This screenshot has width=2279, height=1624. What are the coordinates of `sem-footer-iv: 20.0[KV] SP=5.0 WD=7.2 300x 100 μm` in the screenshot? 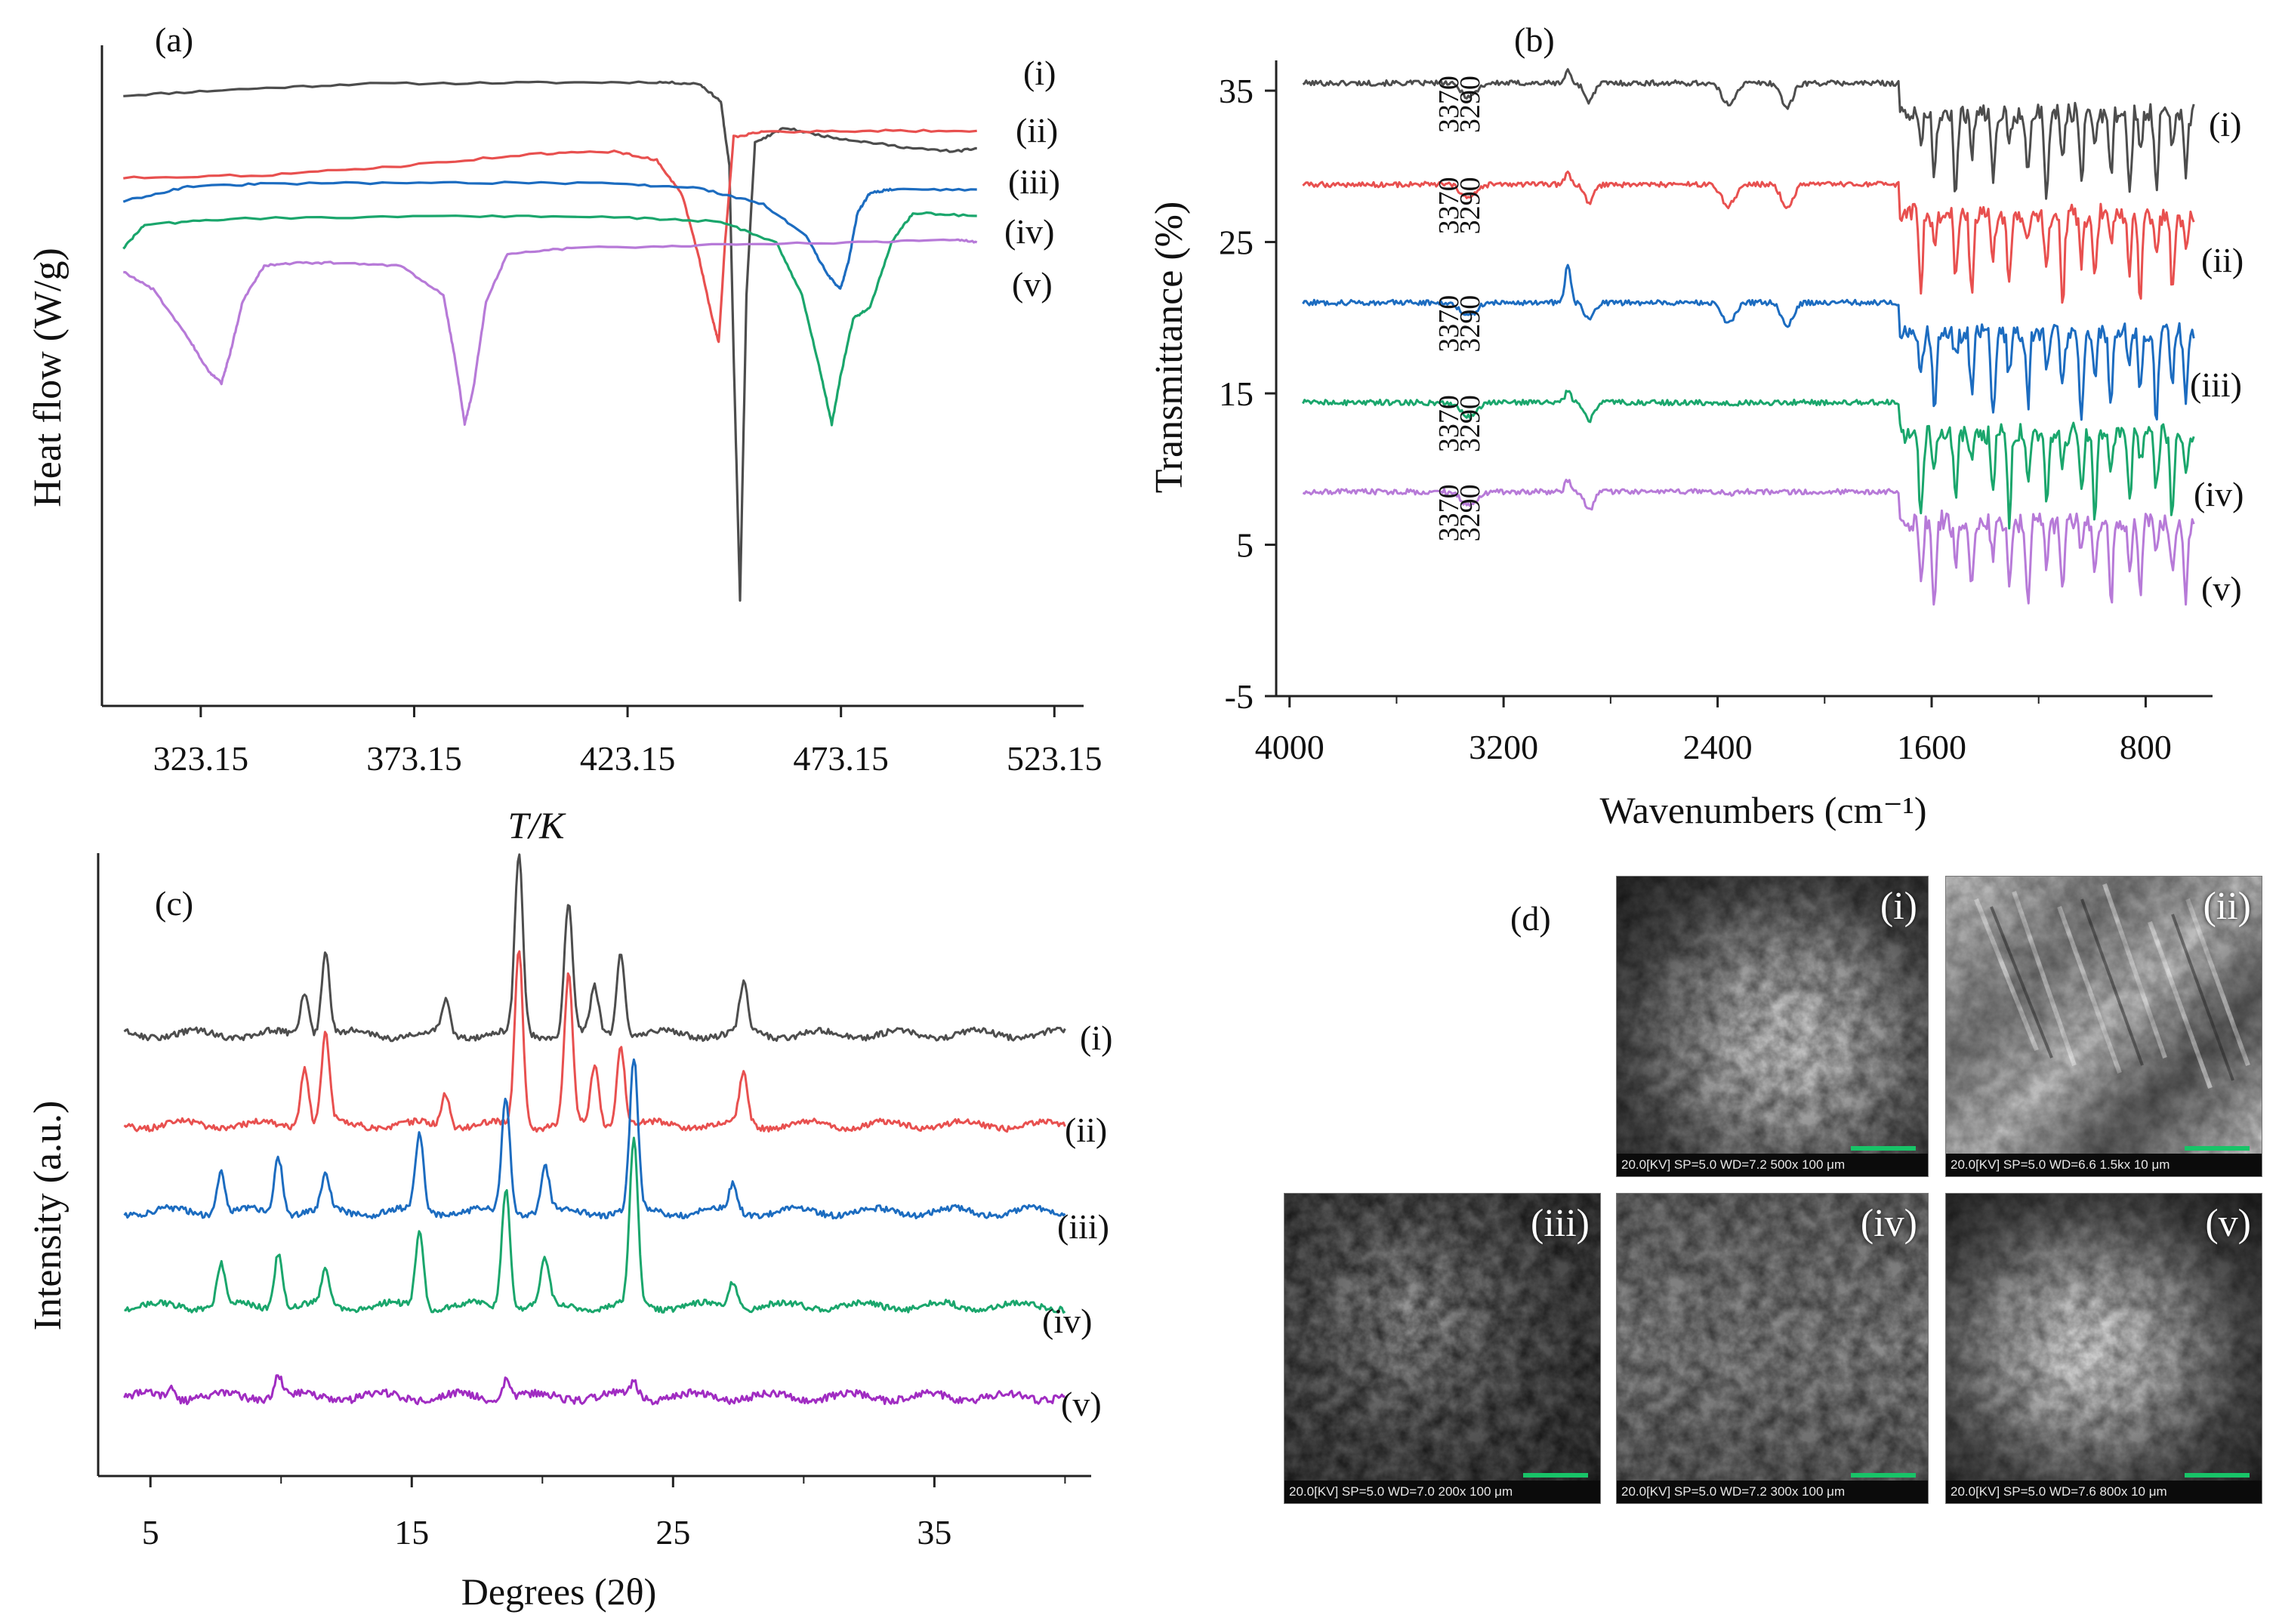 It's located at (1773, 1492).